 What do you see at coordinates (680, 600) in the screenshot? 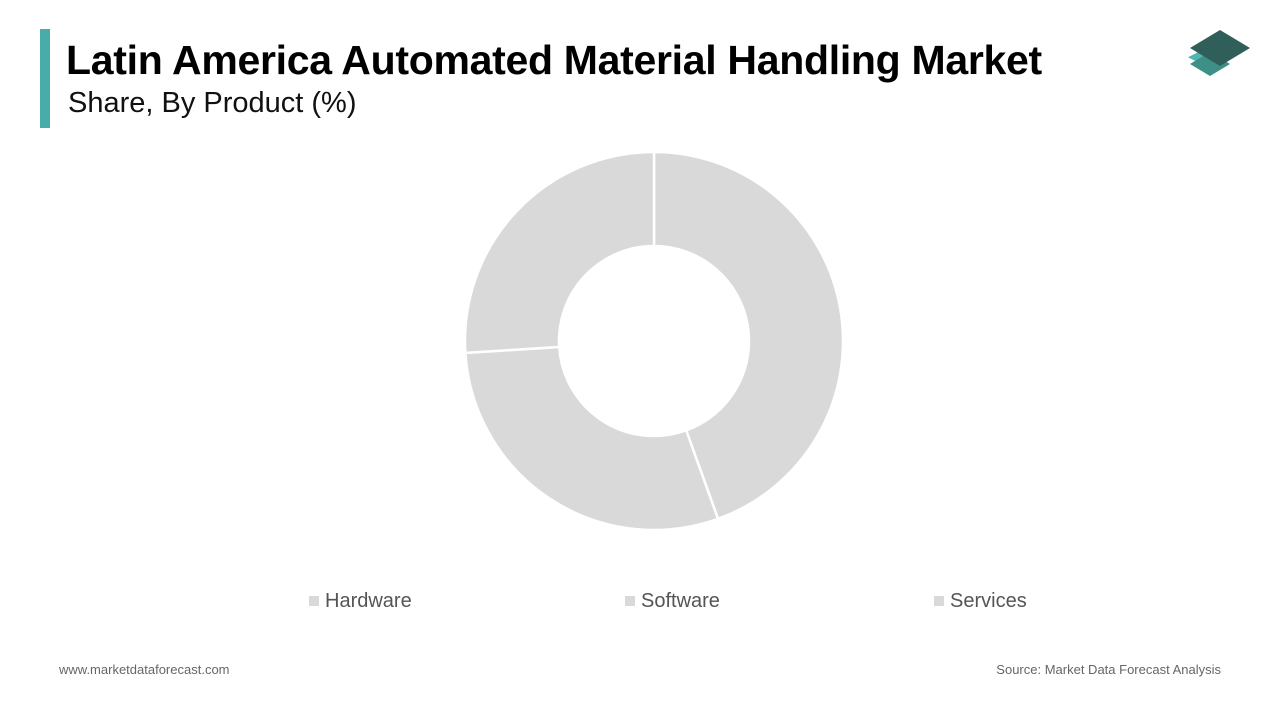
I see `legend-label: Software` at bounding box center [680, 600].